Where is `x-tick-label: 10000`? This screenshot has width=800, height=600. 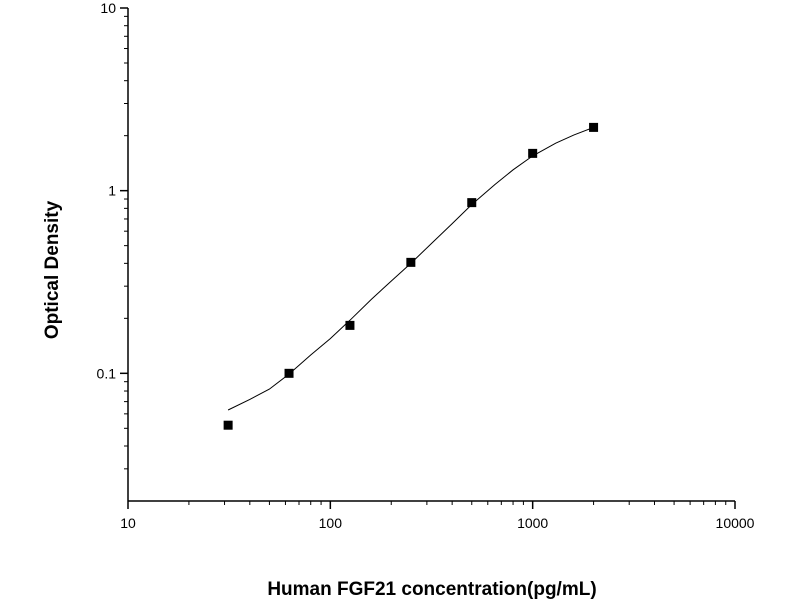
x-tick-label: 10000 is located at coordinates (735, 523).